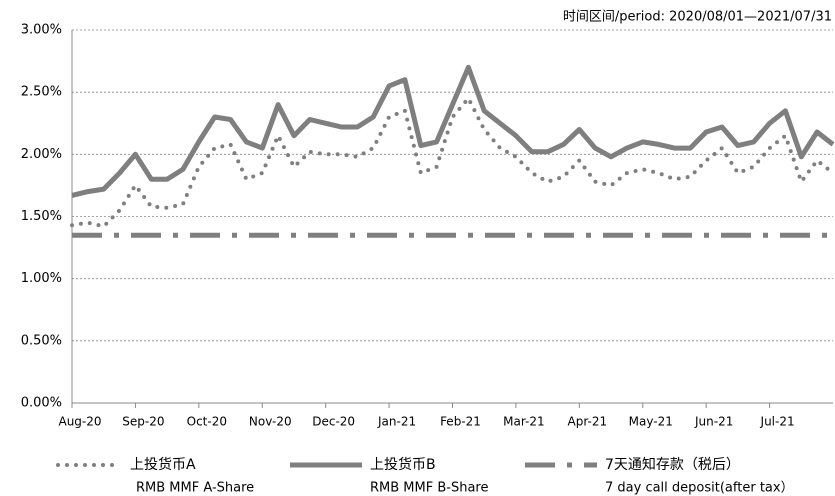  I want to click on x-tick-label: Mar-21, so click(523, 422).